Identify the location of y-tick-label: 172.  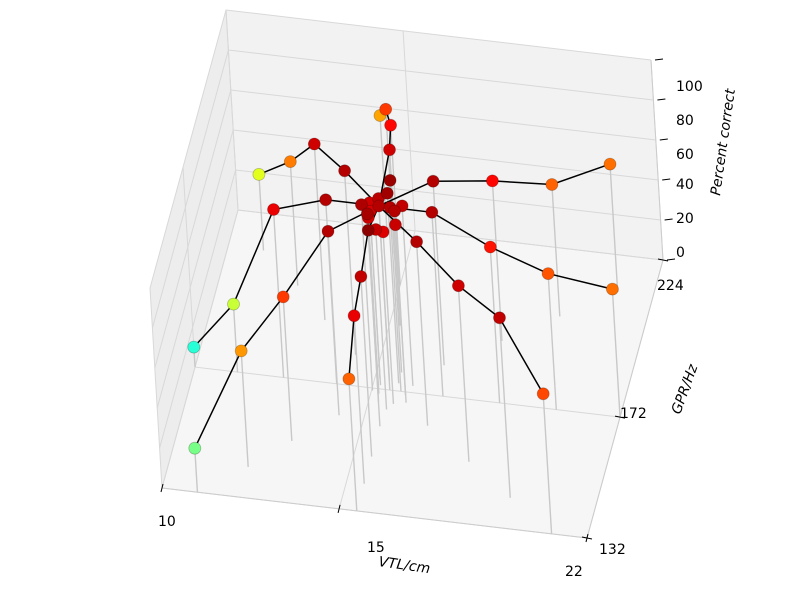
(633, 414).